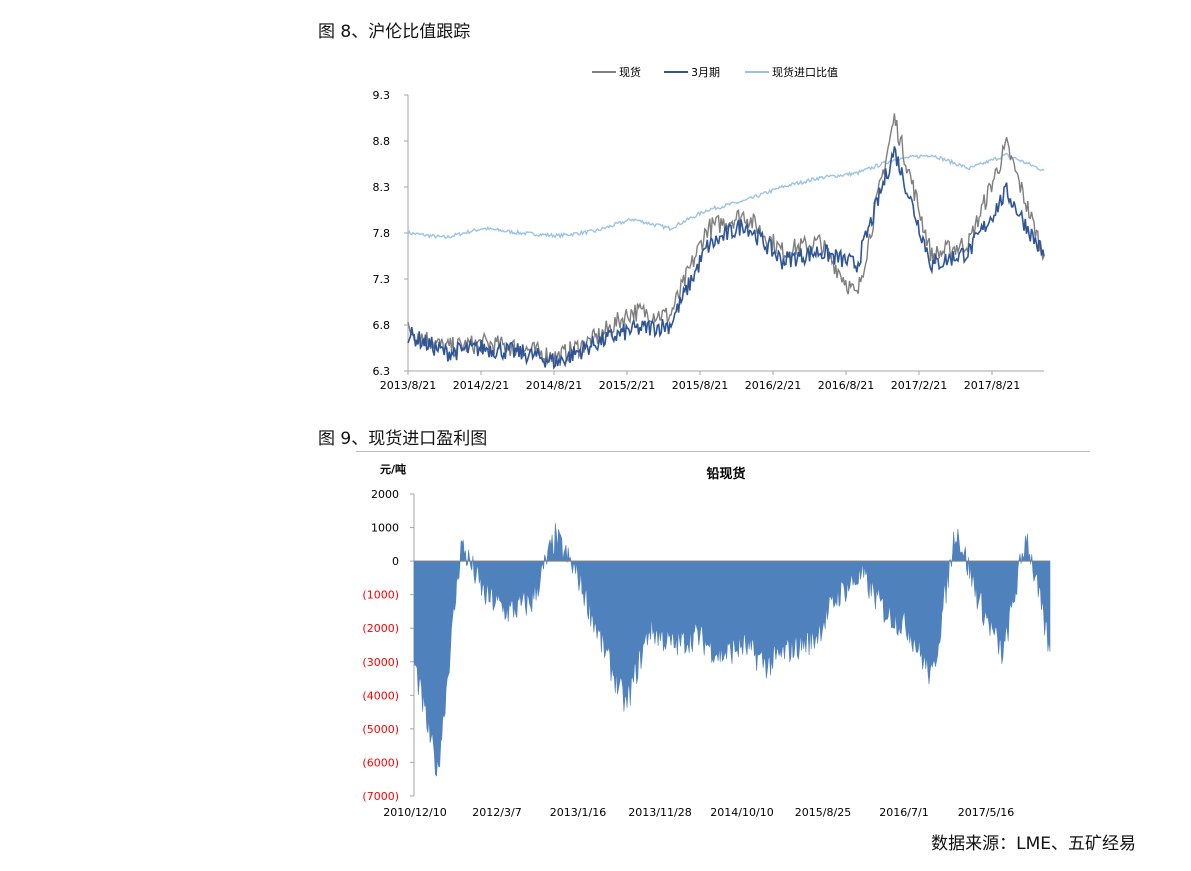  Describe the element at coordinates (393, 469) in the screenshot. I see `y-unit-label: 元/吨` at that location.